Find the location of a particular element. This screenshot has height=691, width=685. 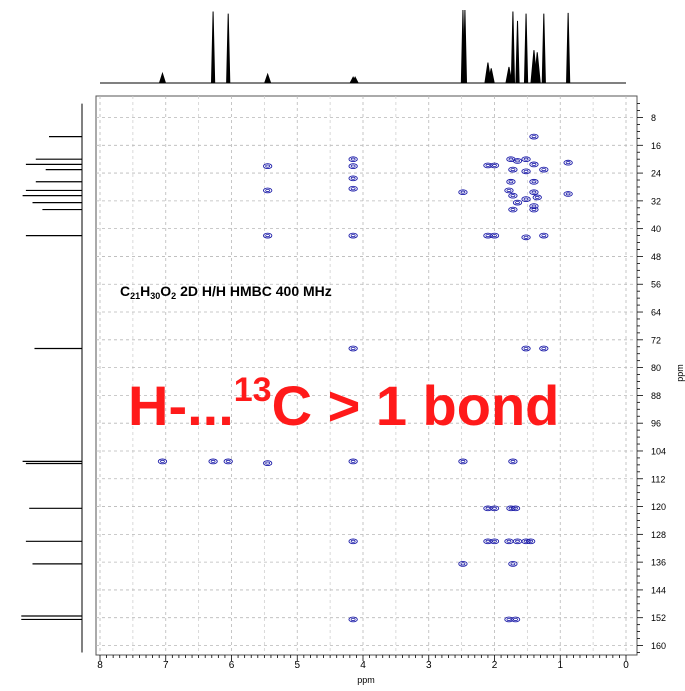

y-tick-label: 144 is located at coordinates (658, 590).